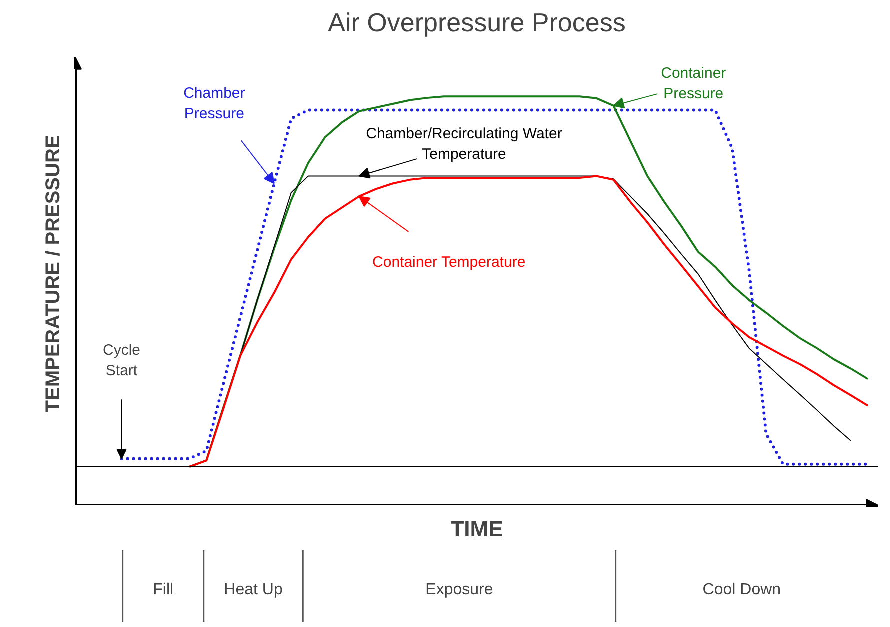  What do you see at coordinates (464, 144) in the screenshot?
I see `series-label: Chamber/Recirculating Water Temperature` at bounding box center [464, 144].